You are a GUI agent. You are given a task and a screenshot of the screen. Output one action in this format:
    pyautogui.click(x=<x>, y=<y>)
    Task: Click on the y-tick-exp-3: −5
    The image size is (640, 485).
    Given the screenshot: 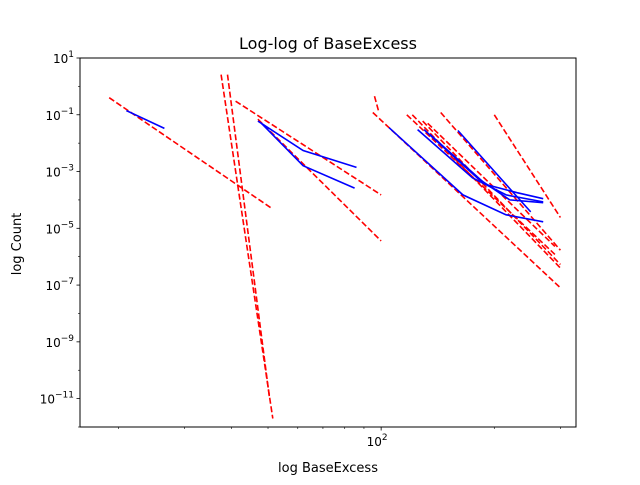 What is the action you would take?
    pyautogui.click(x=67, y=225)
    